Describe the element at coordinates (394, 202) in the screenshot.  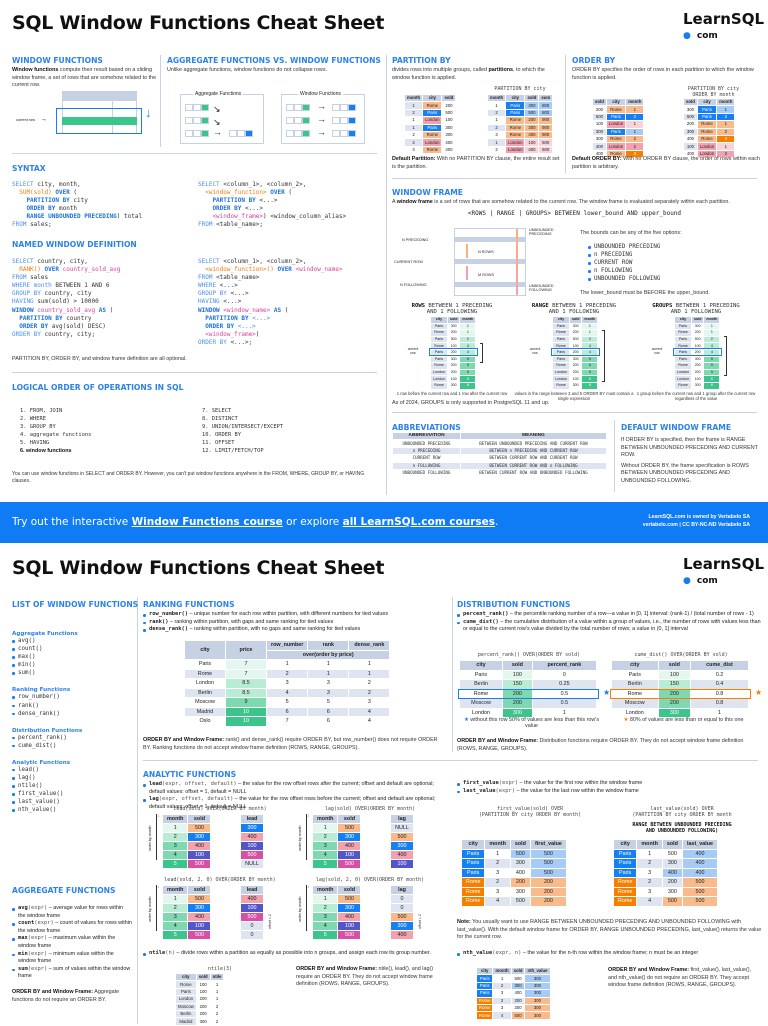
I see `text: A` at that location.